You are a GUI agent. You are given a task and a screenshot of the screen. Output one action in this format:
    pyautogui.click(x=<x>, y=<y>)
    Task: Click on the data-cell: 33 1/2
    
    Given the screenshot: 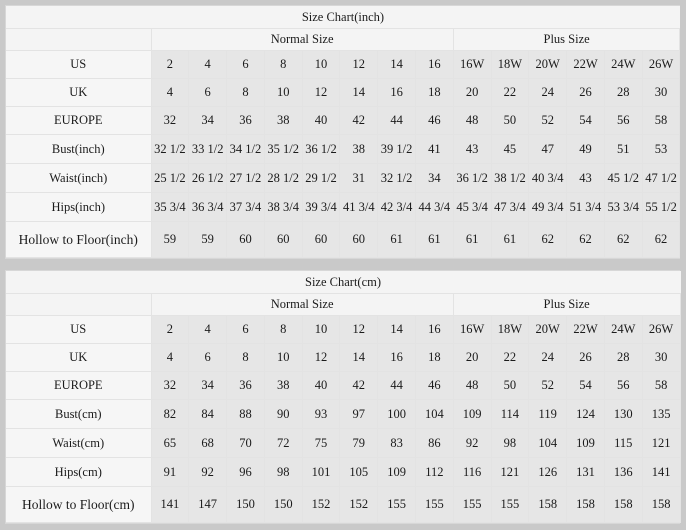 What is the action you would take?
    pyautogui.click(x=208, y=149)
    